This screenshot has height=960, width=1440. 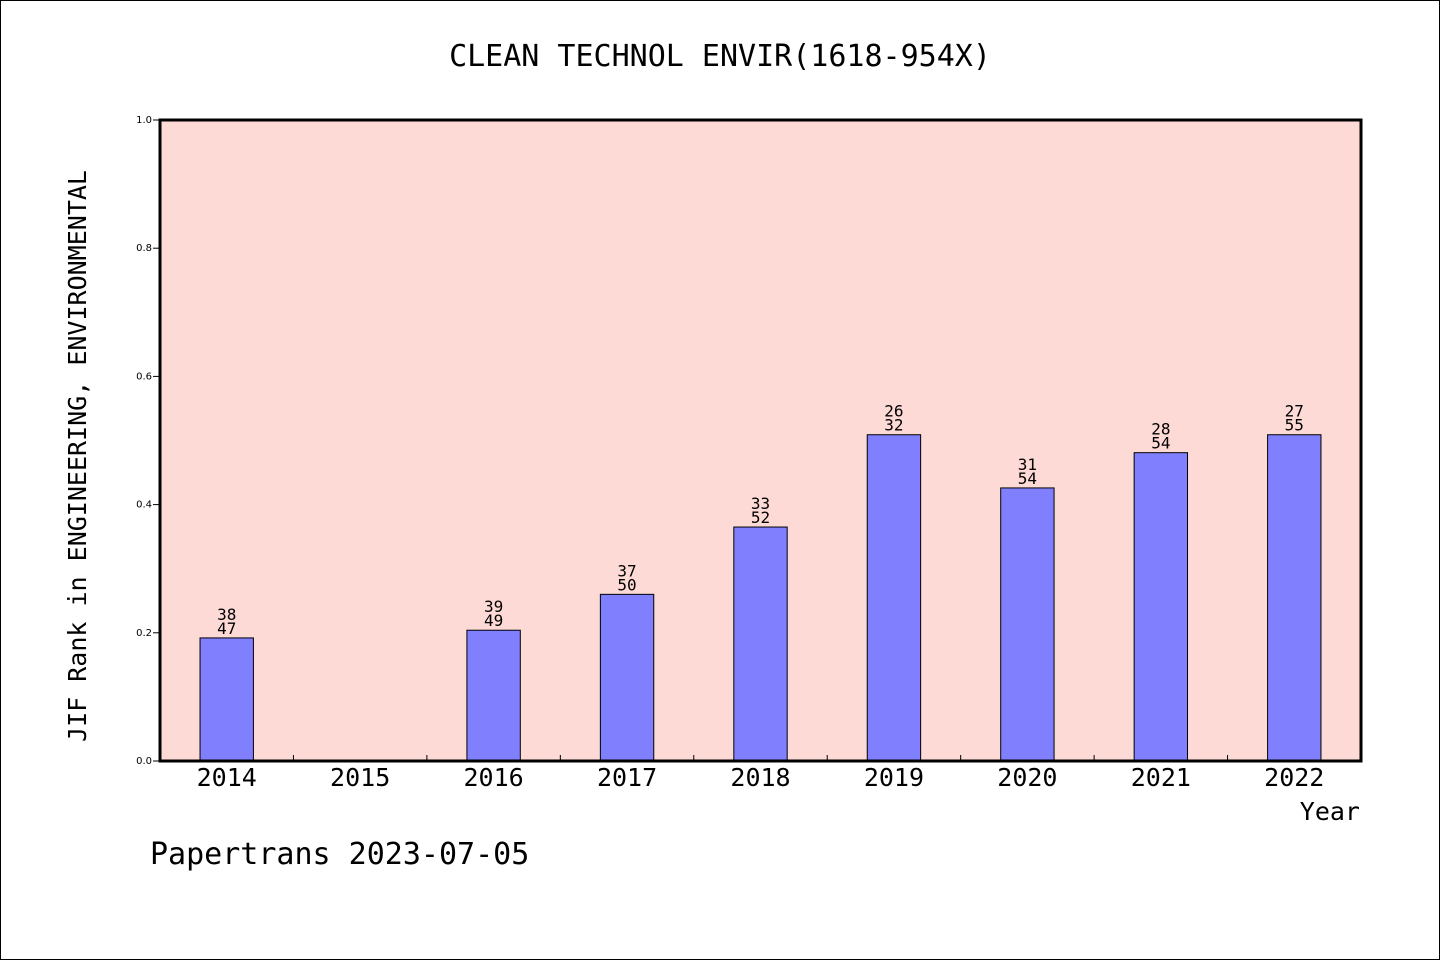 What do you see at coordinates (144, 120) in the screenshot?
I see `y-tick-label: 1.0` at bounding box center [144, 120].